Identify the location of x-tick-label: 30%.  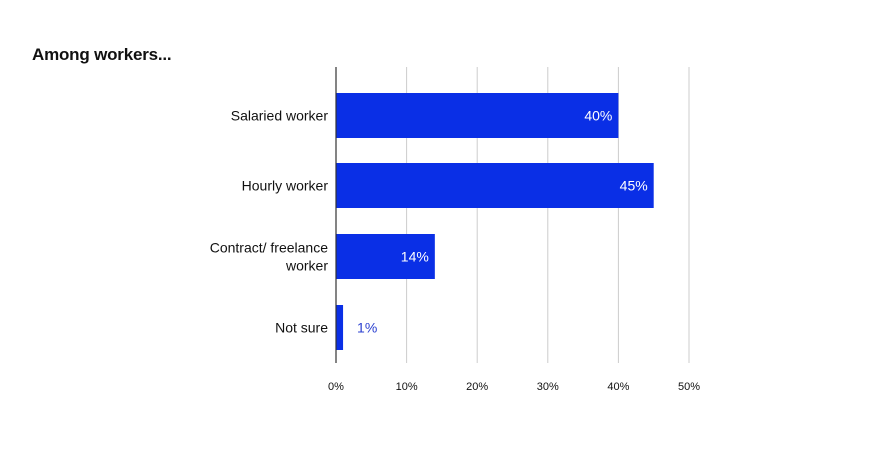
(548, 387).